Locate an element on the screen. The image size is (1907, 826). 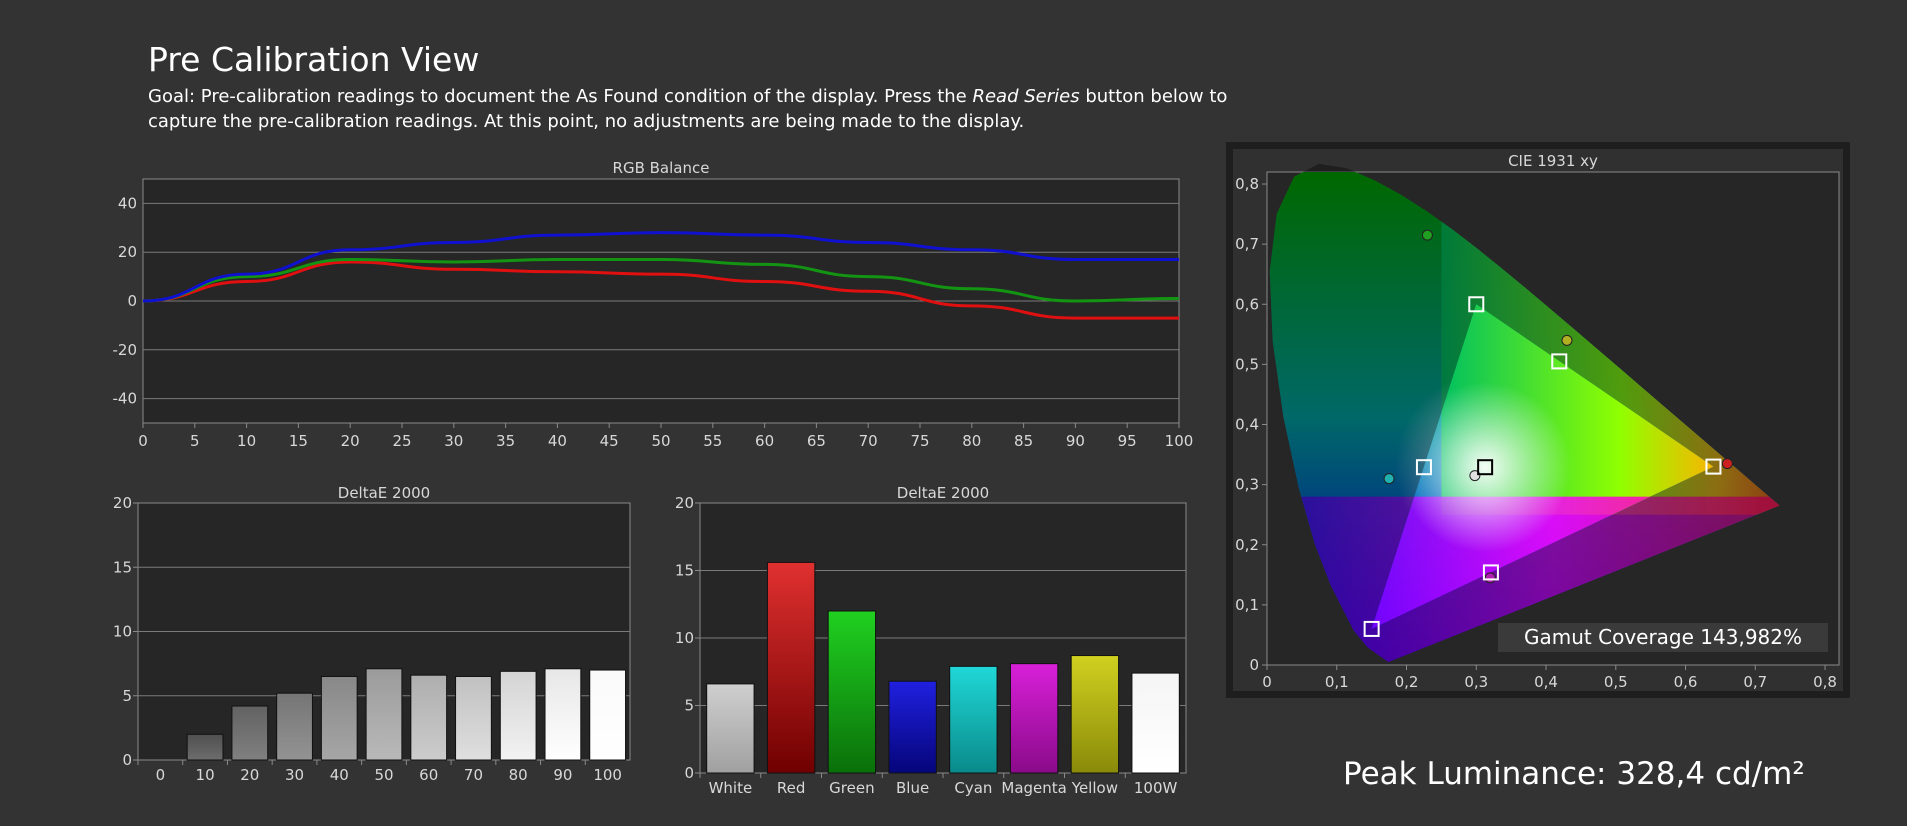
cie-xtick-label: 0,5 is located at coordinates (1616, 682).